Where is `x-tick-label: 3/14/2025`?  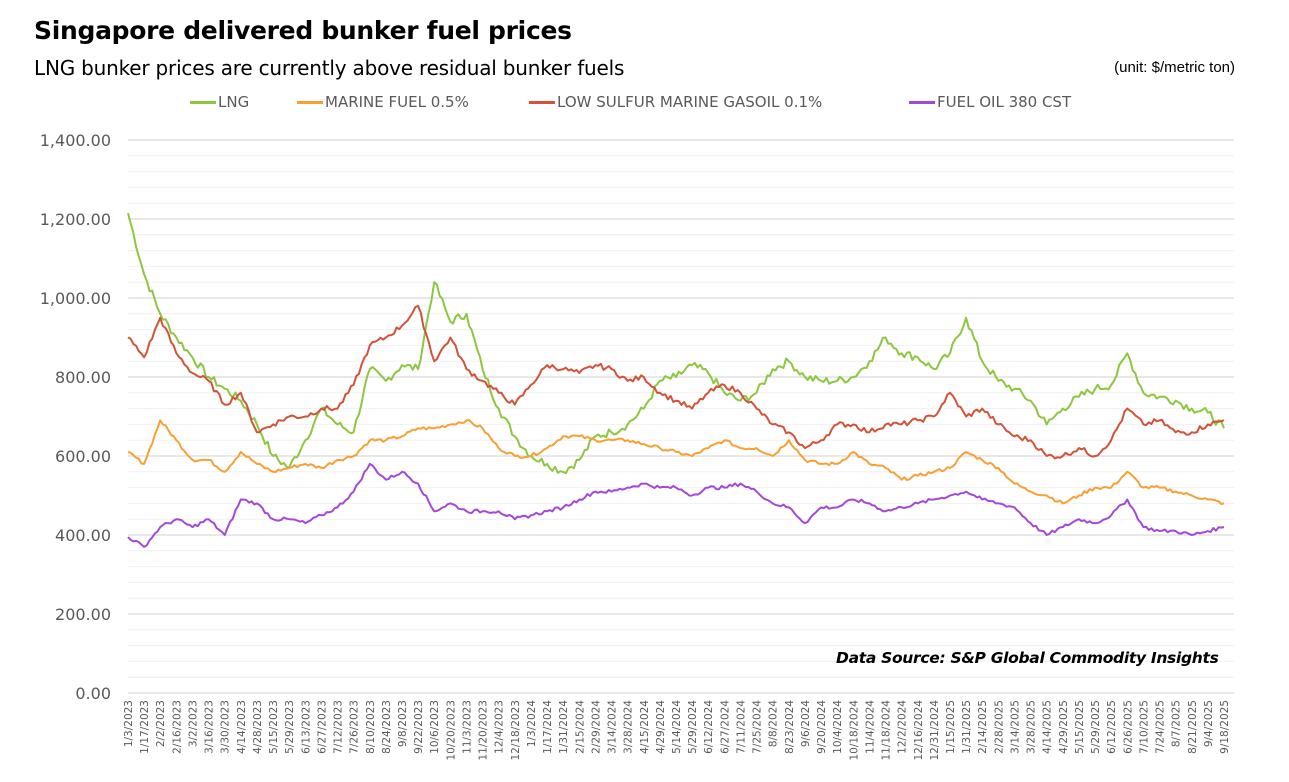
x-tick-label: 3/14/2025 is located at coordinates (1015, 727).